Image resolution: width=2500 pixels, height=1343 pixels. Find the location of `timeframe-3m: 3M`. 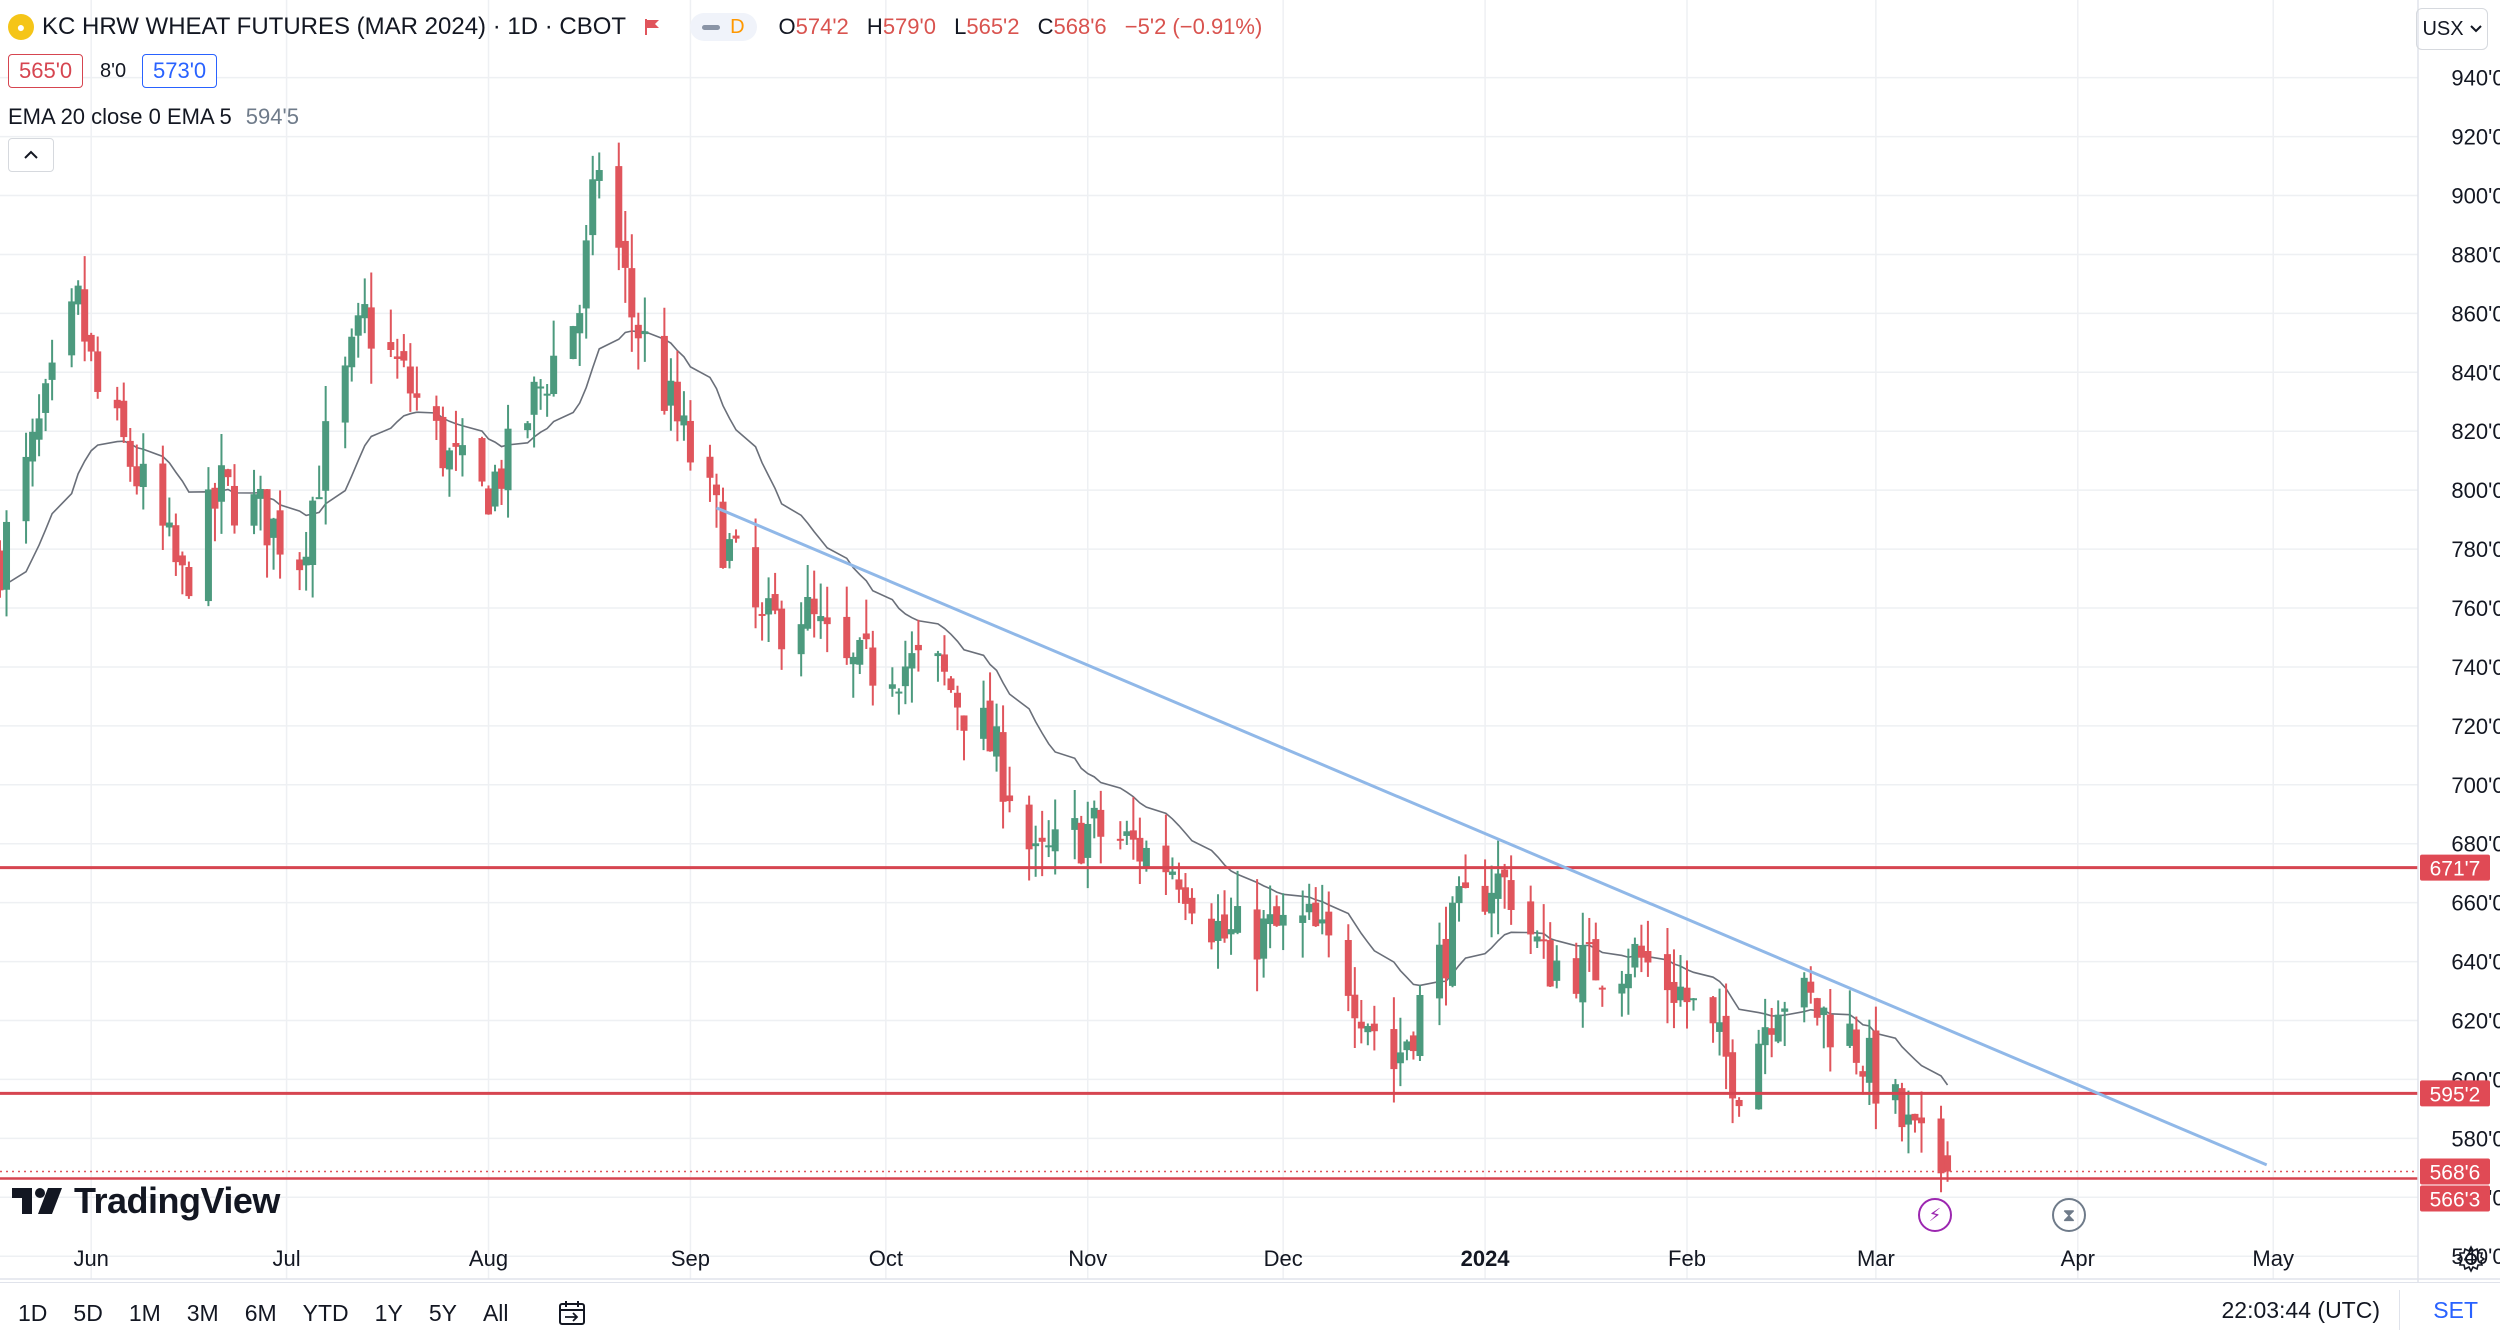

timeframe-3m: 3M is located at coordinates (202, 1312).